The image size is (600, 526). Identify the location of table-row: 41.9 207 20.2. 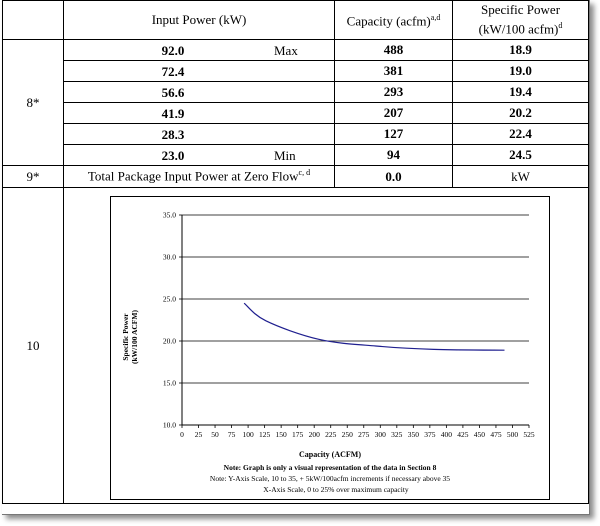
(296, 113).